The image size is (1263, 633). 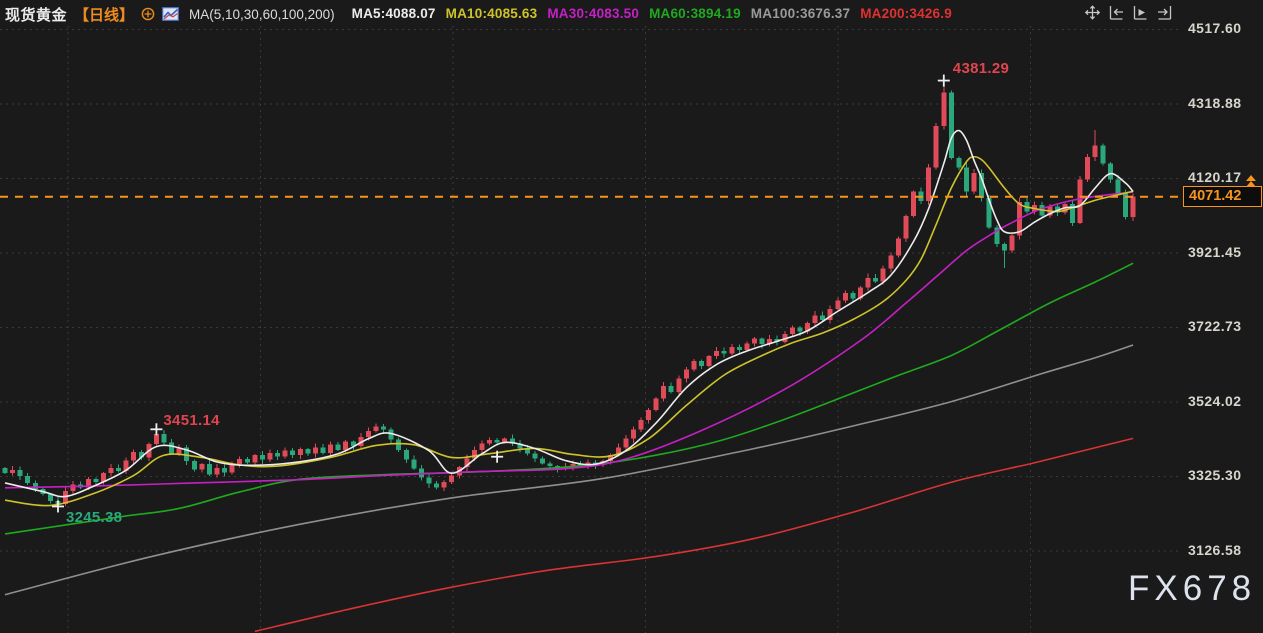 What do you see at coordinates (1164, 12) in the screenshot?
I see `jump-to-latest-icon` at bounding box center [1164, 12].